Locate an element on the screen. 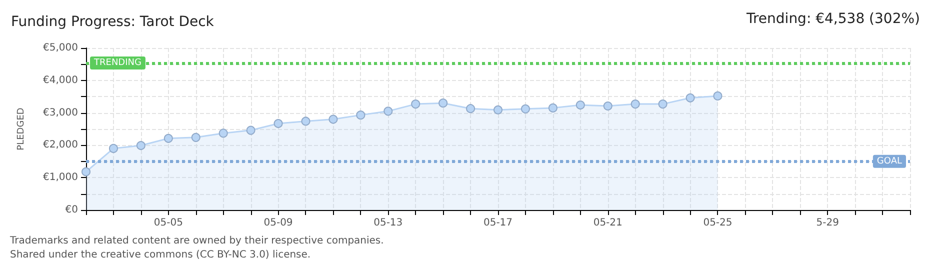 Image resolution: width=940 pixels, height=270 pixels. y-tick-label: €0 is located at coordinates (71, 210).